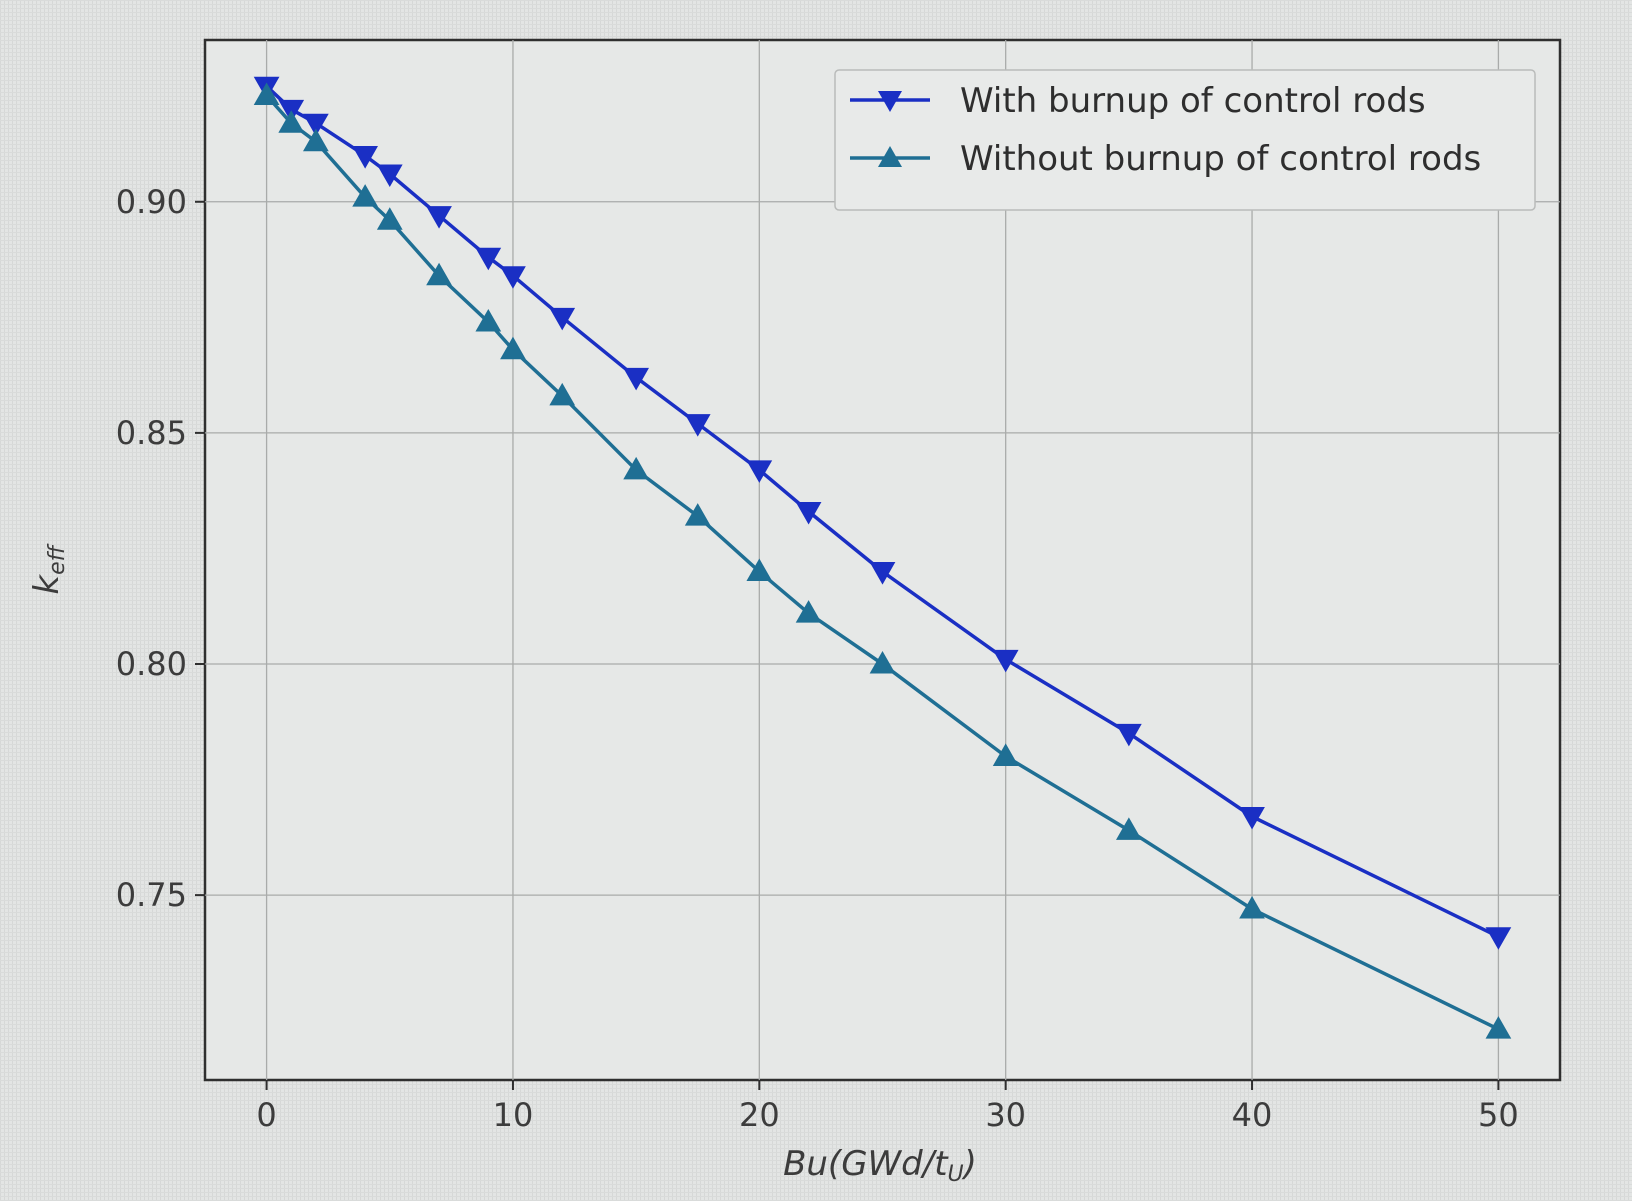 The image size is (1632, 1201). I want to click on y-tick-label: 0.75, so click(151, 895).